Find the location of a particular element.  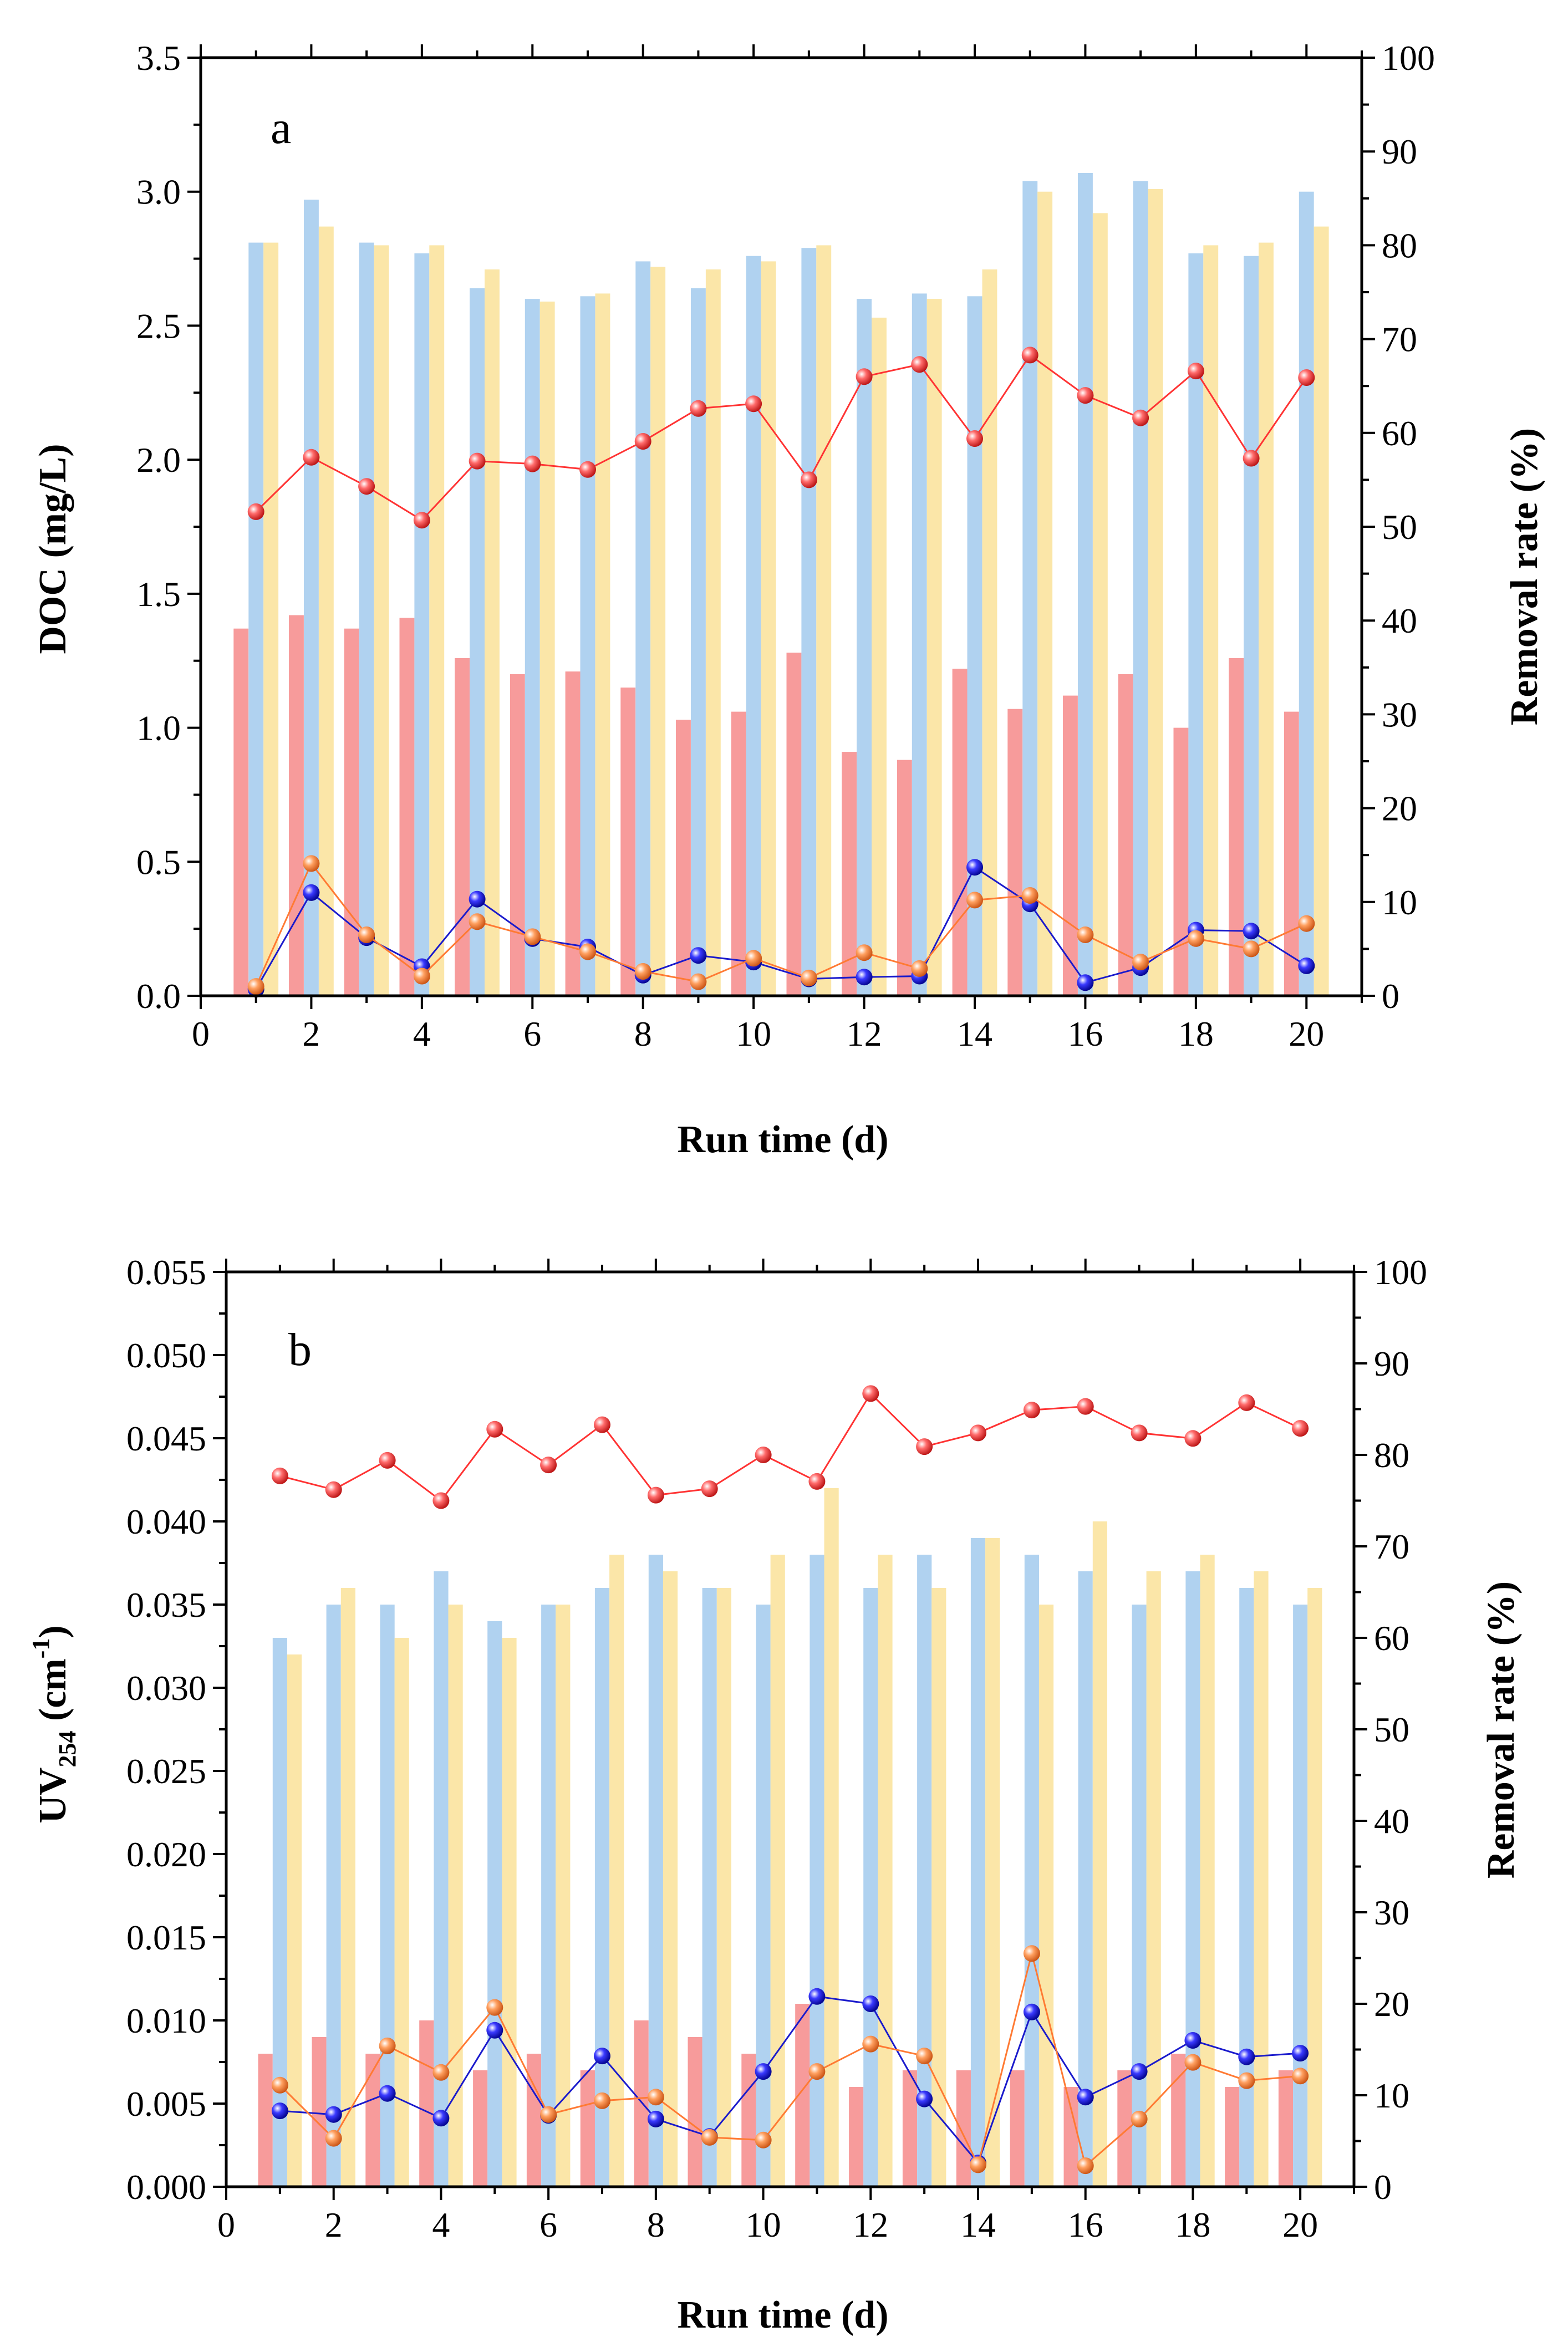

y2-tick-label: 60 is located at coordinates (1399, 433).